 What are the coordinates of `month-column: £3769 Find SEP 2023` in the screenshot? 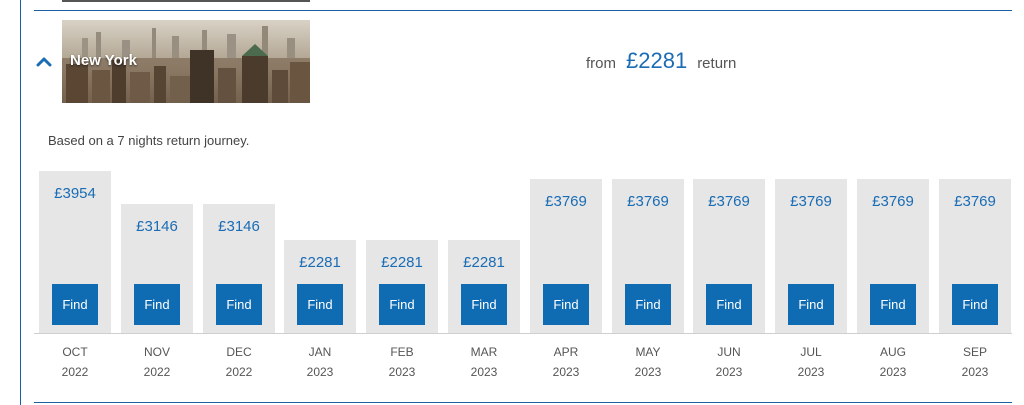 It's located at (975, 202).